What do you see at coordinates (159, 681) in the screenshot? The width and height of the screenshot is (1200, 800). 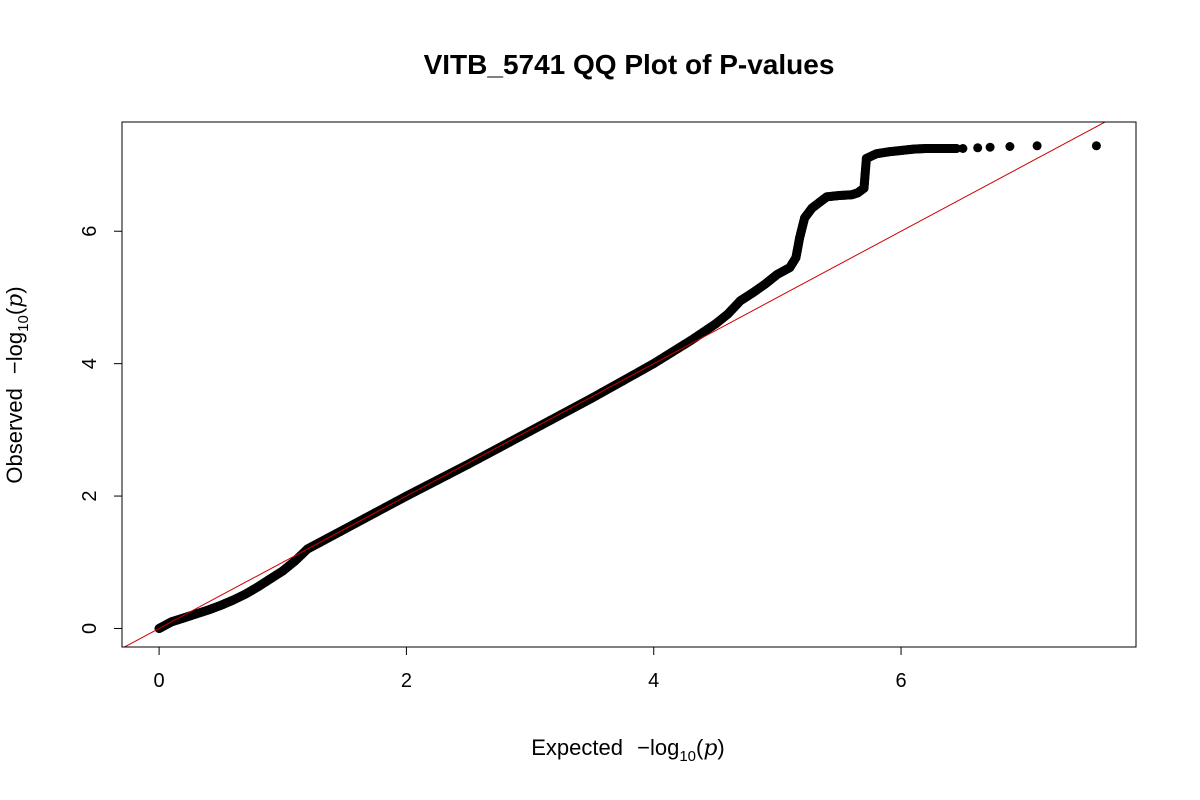 I see `x-tick-label: 0` at bounding box center [159, 681].